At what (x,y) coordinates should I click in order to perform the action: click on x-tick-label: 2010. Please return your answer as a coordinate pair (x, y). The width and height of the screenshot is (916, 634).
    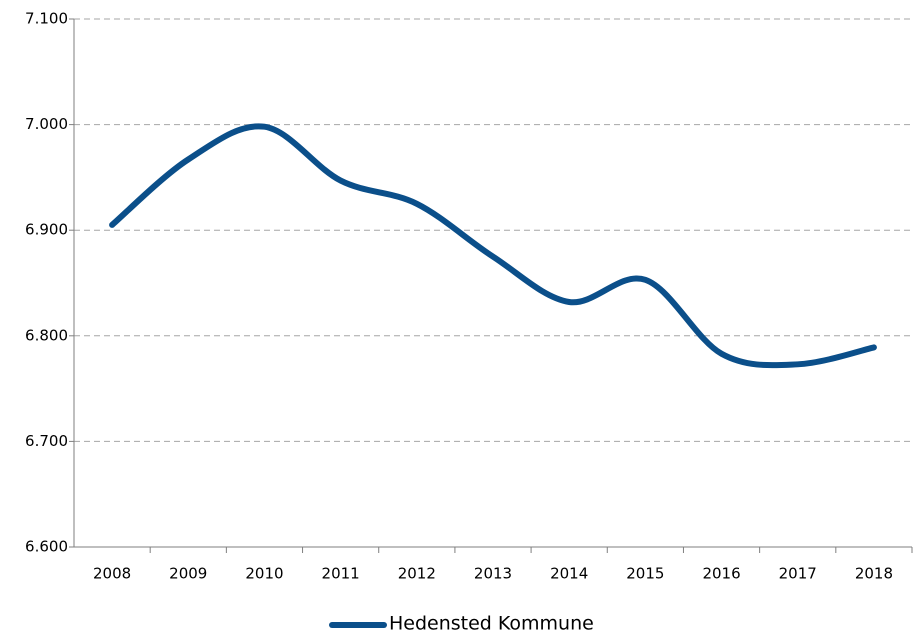
    Looking at the image, I should click on (264, 574).